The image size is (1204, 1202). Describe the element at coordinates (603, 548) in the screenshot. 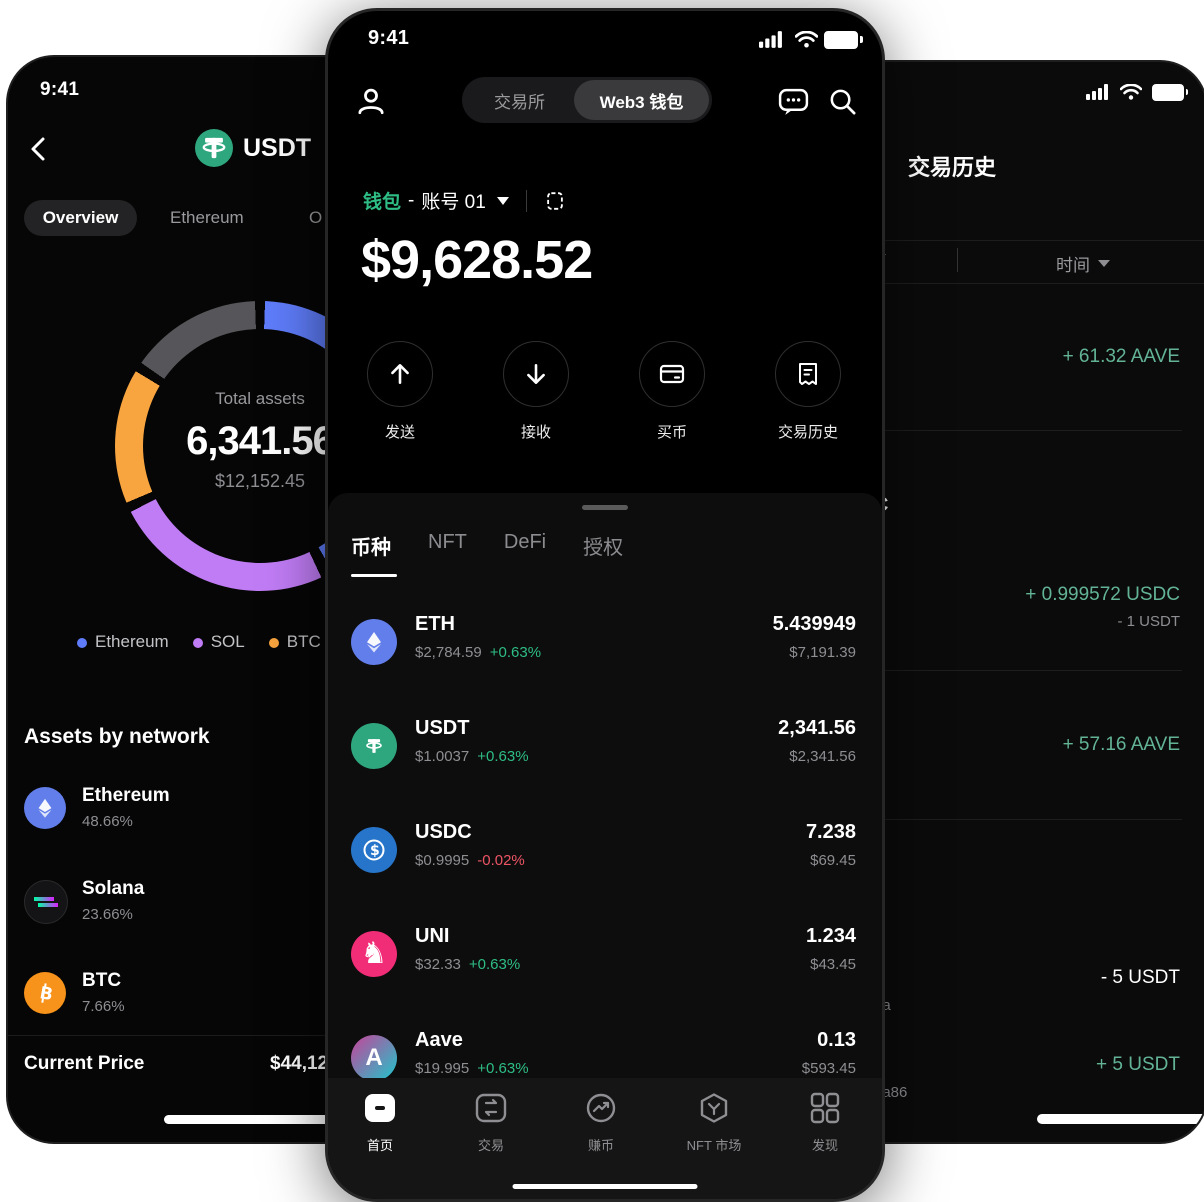

I see `tab-approvals: 授权` at that location.